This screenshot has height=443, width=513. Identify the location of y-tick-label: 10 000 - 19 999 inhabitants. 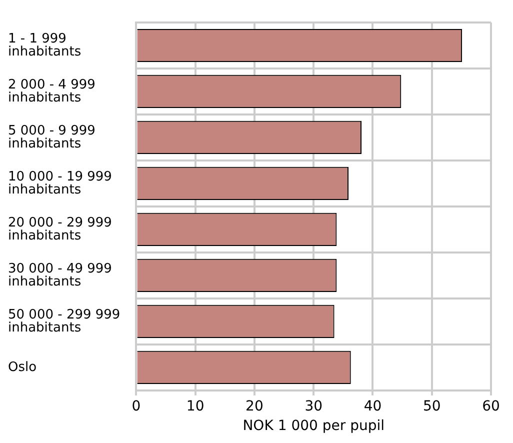
(60, 183).